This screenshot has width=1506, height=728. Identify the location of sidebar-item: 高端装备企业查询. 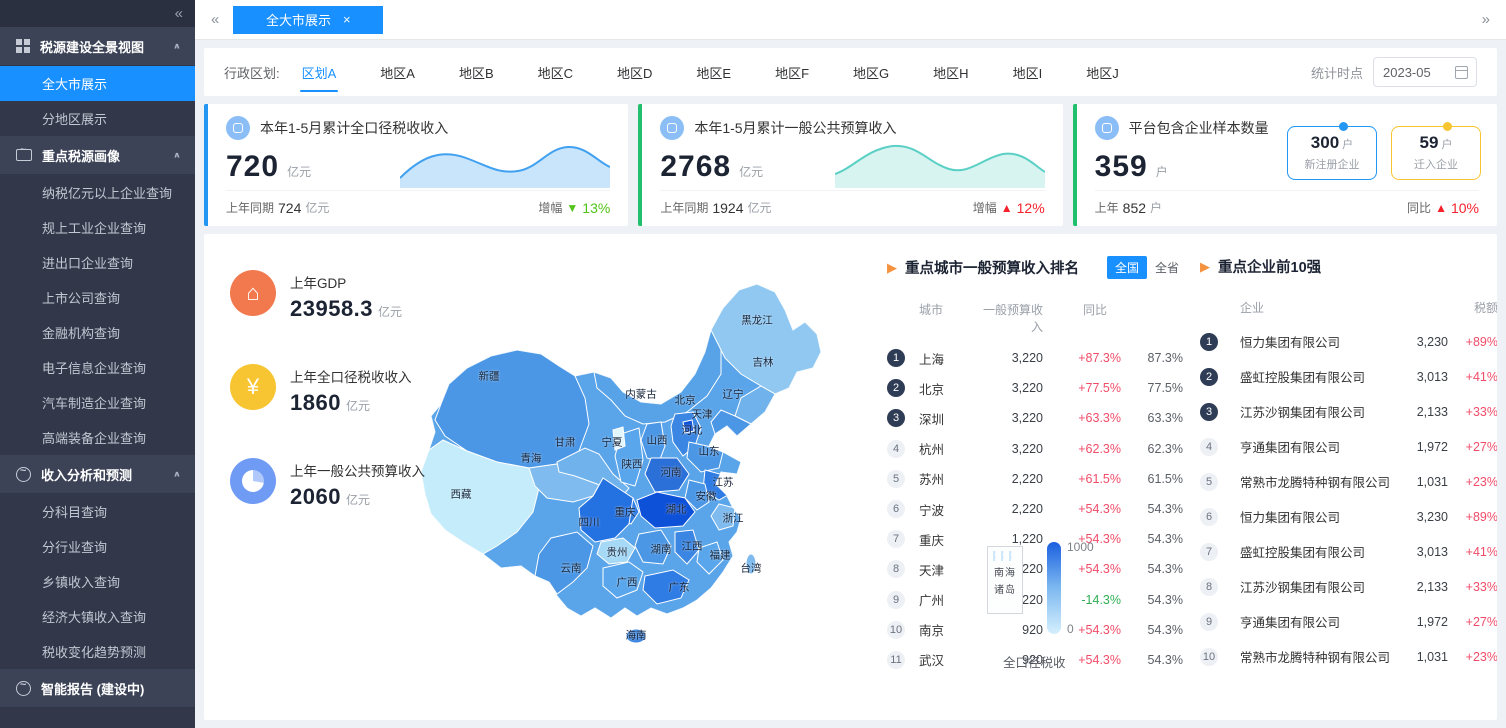
(97, 437).